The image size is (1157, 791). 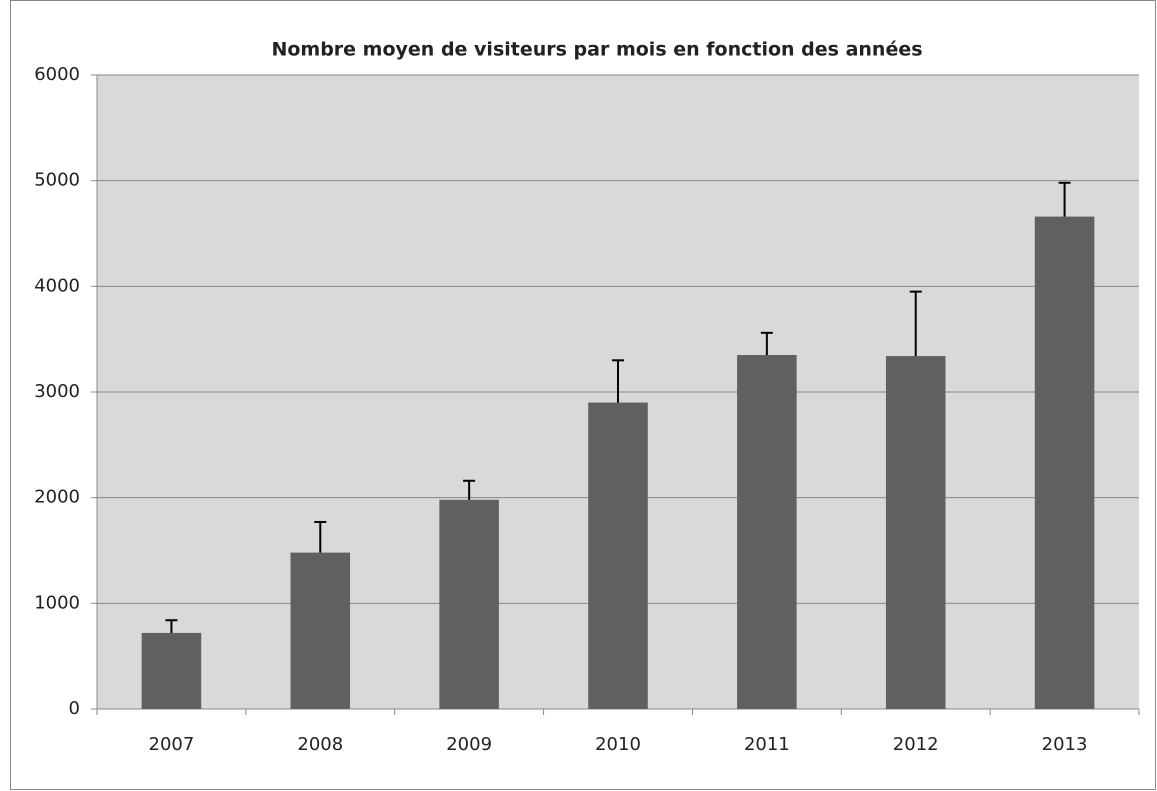 I want to click on y-tick-label: 4000, so click(x=57, y=285).